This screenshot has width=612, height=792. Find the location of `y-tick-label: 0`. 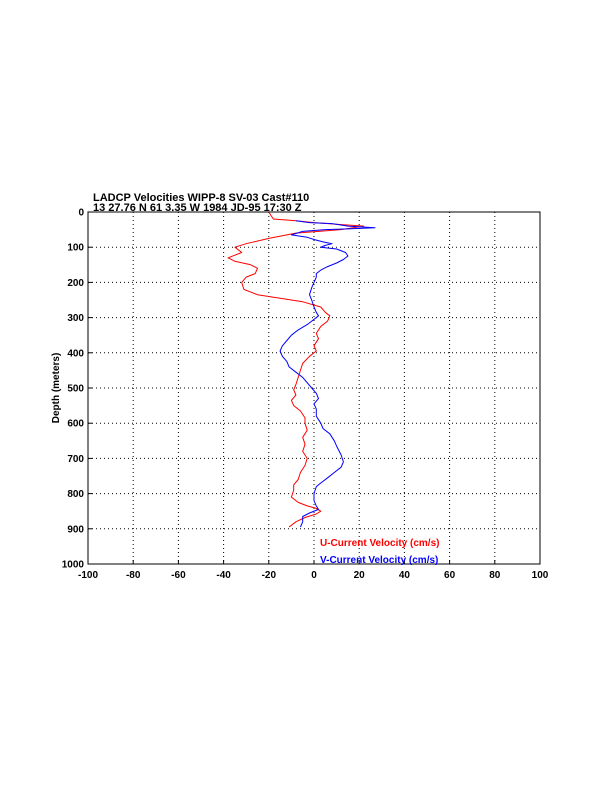

y-tick-label: 0 is located at coordinates (81, 213).